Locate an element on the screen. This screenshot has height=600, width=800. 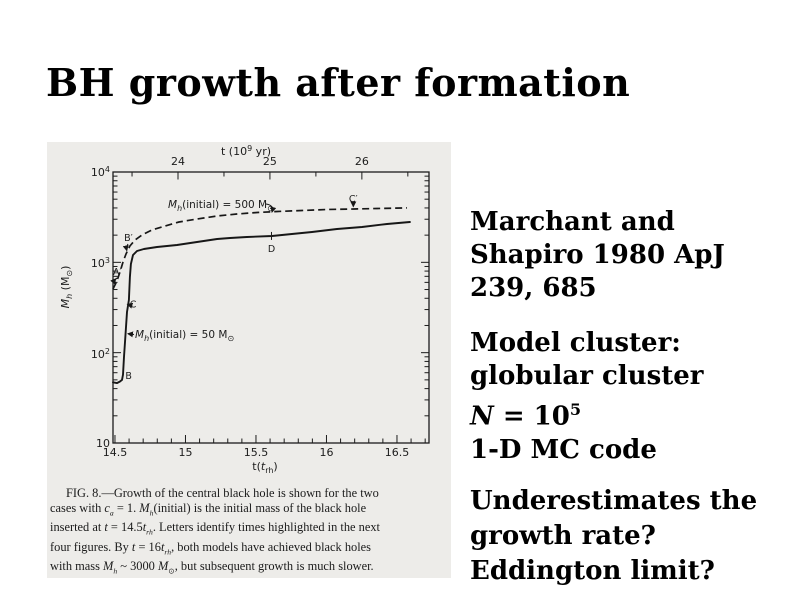
point-label-B-prime: B′ is located at coordinates (128, 238).